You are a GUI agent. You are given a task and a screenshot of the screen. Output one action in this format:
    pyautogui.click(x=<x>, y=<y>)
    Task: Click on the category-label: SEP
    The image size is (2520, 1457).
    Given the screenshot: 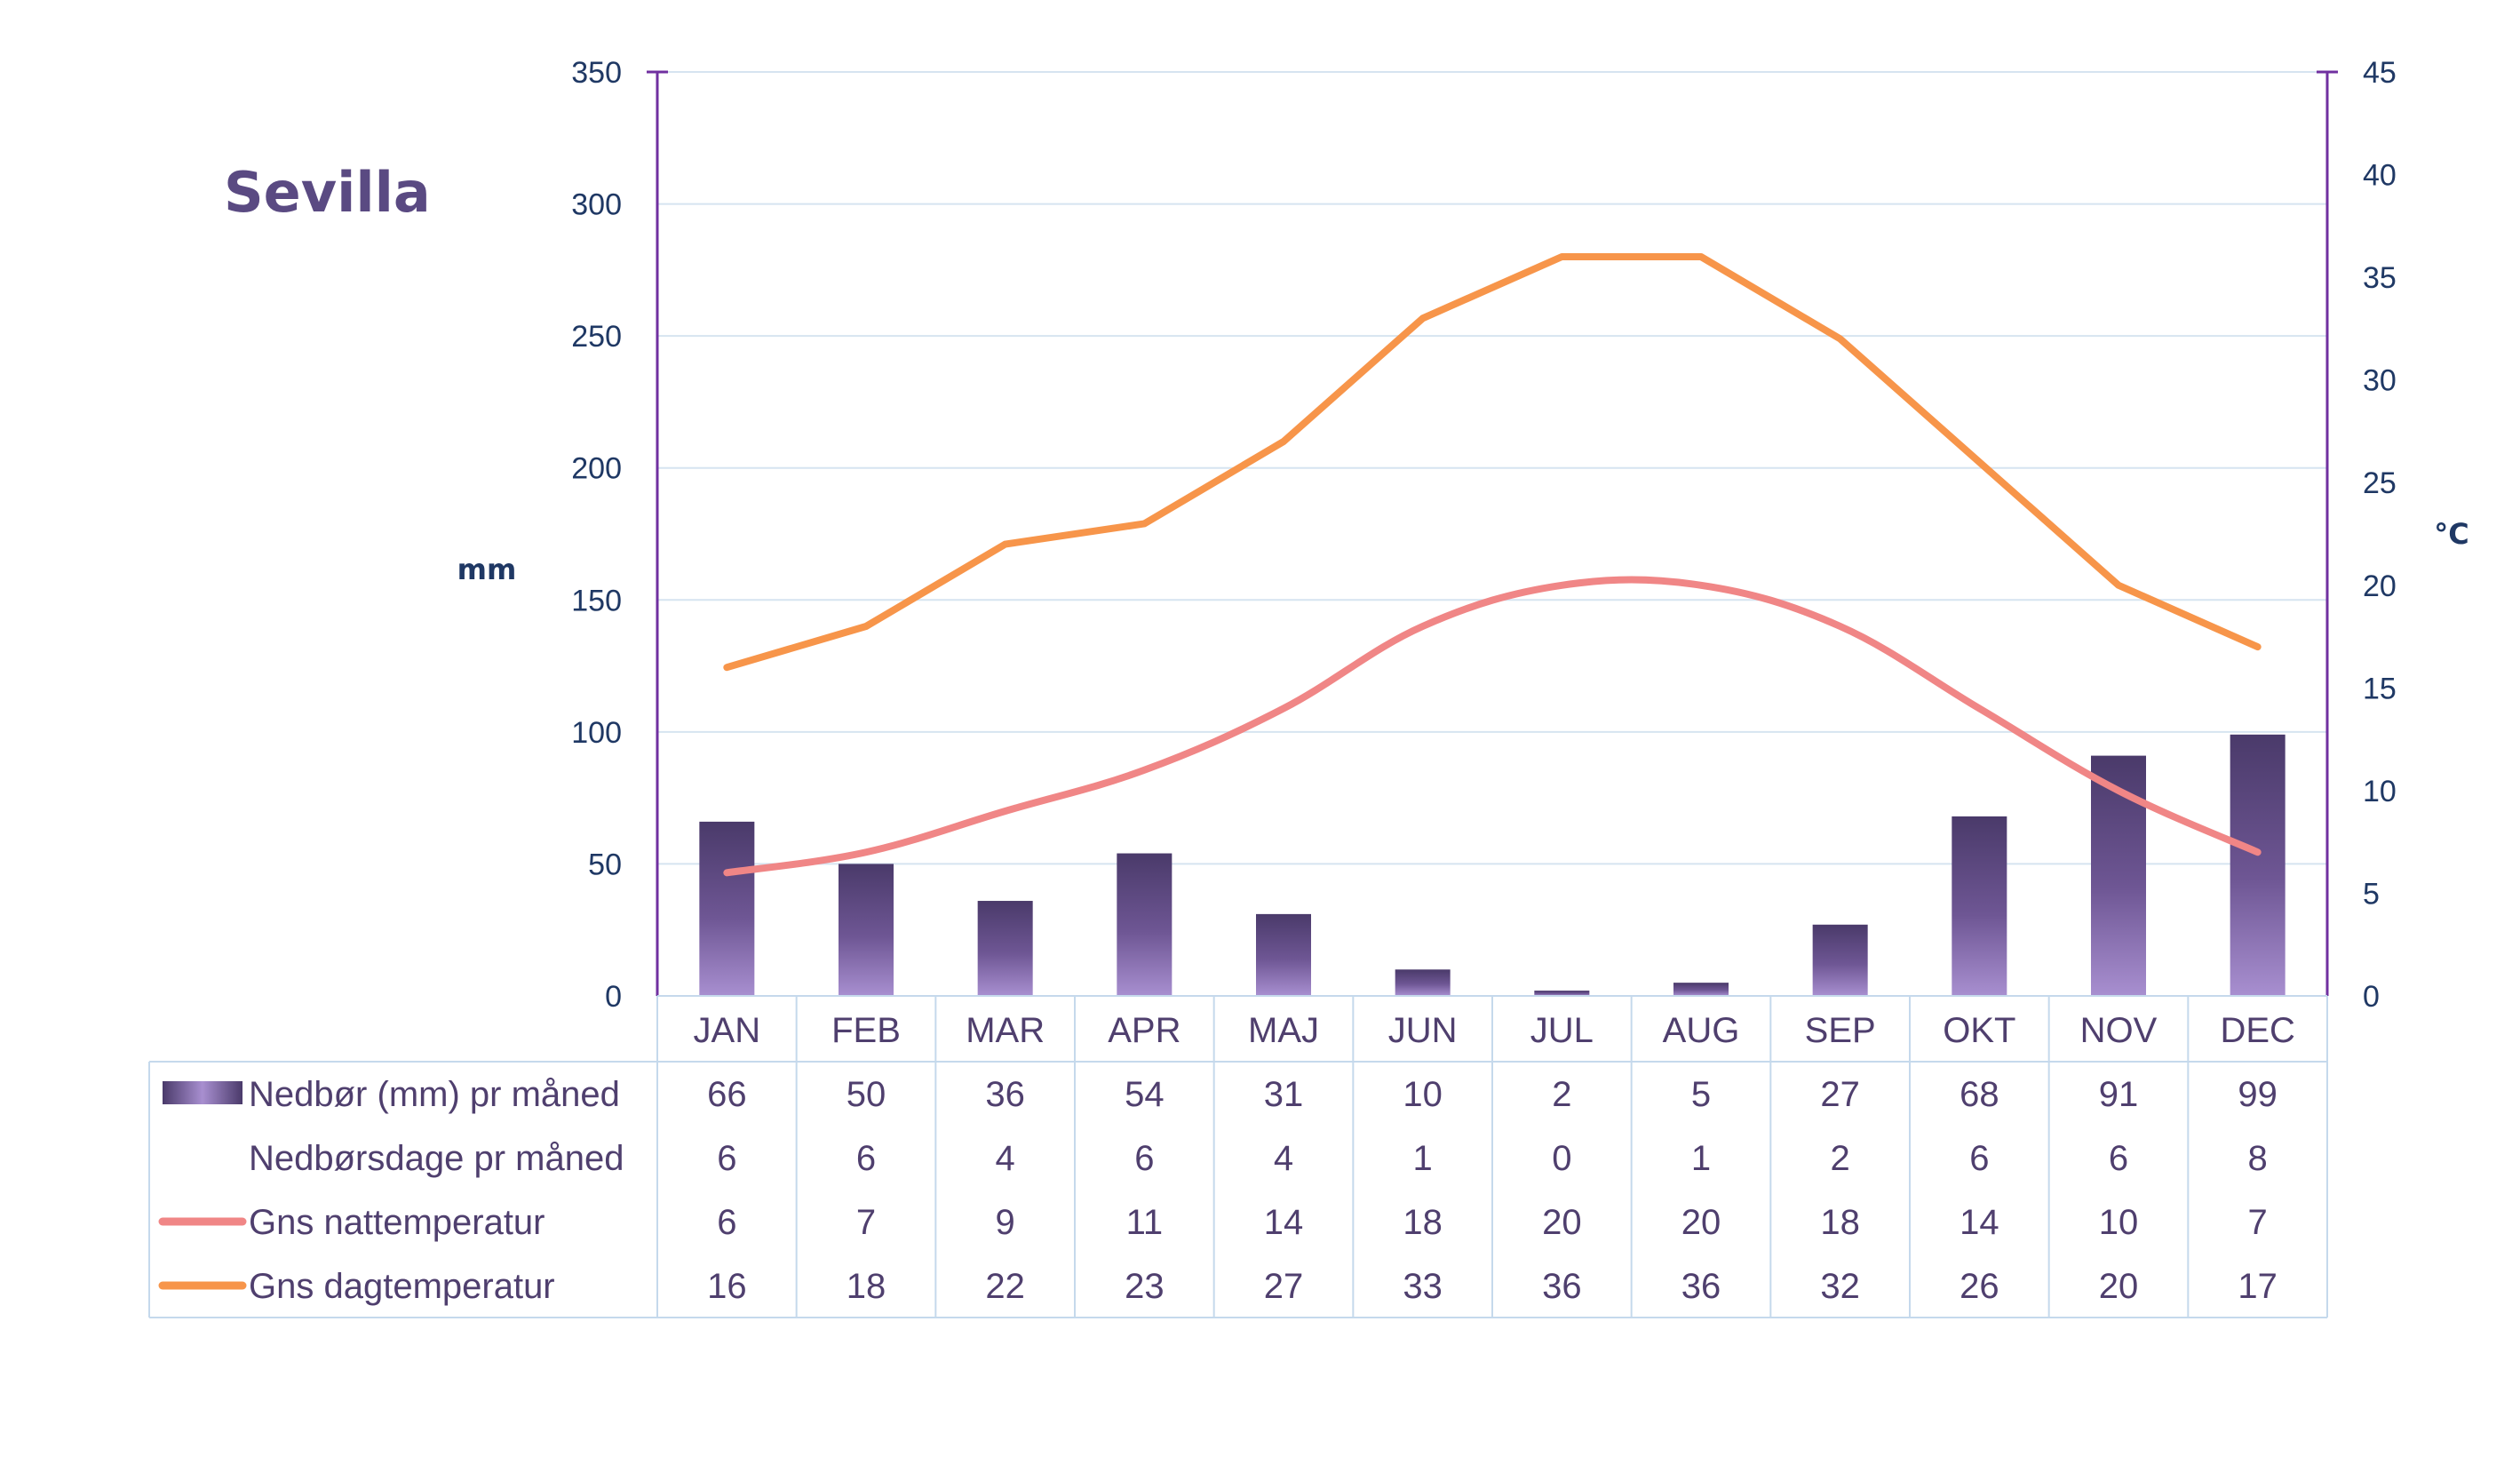 What is the action you would take?
    pyautogui.click(x=1841, y=1031)
    